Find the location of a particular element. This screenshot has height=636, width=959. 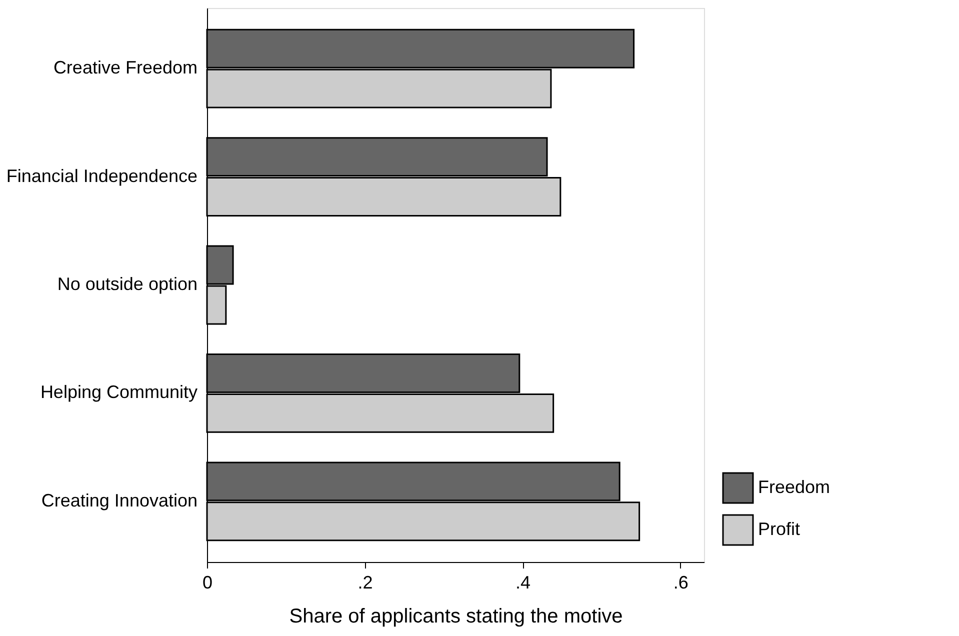

x-tick-label: 0 is located at coordinates (207, 582).